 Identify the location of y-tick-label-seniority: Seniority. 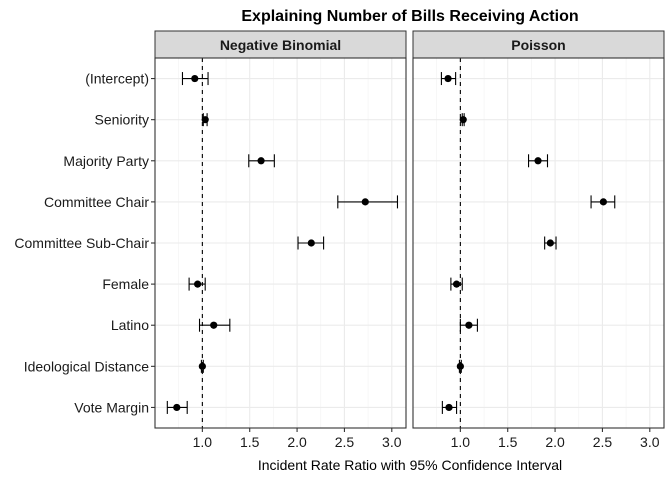
(122, 120).